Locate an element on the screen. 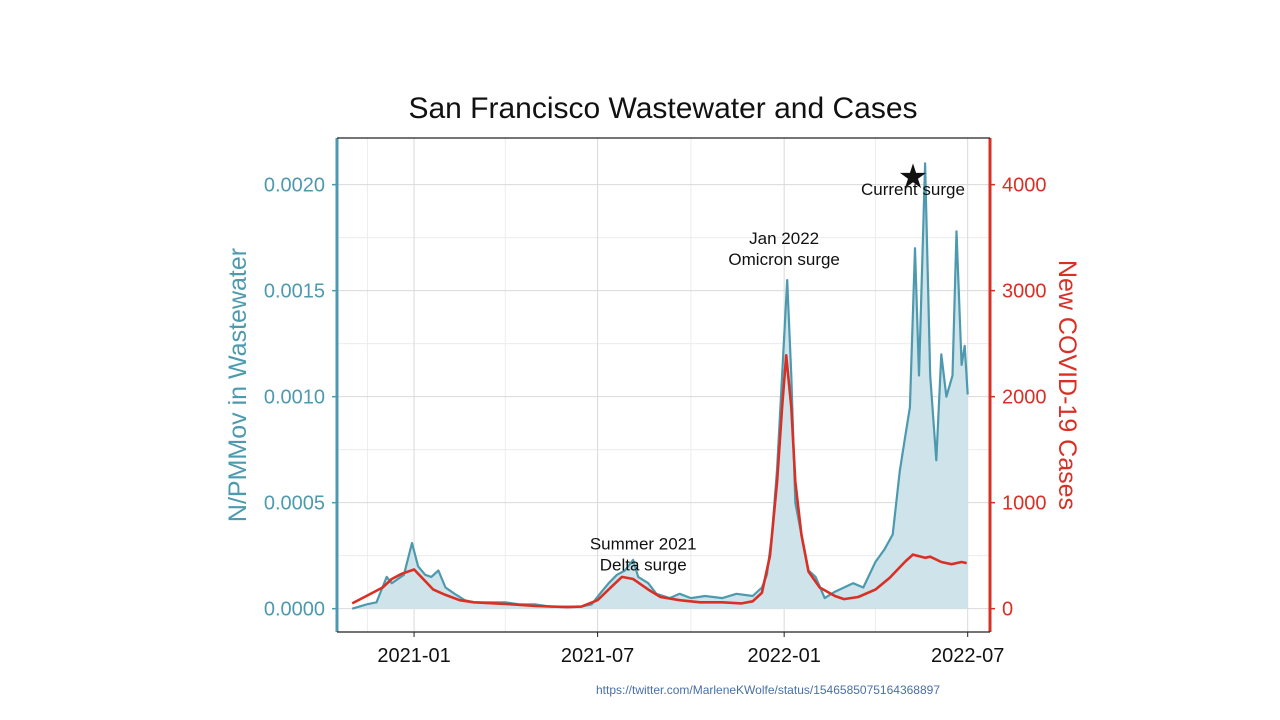 The image size is (1280, 720). y-right-tick-label: 2000 is located at coordinates (1024, 398).